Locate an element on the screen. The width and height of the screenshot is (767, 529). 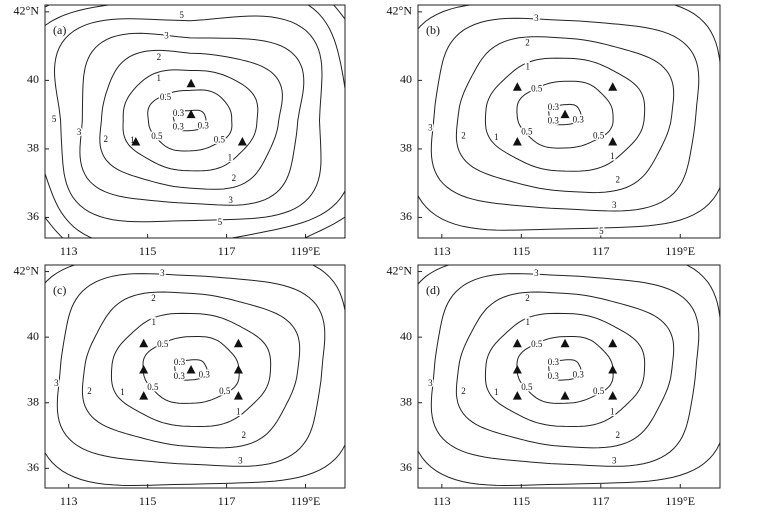
y-tick-label: 38 is located at coordinates (406, 401).